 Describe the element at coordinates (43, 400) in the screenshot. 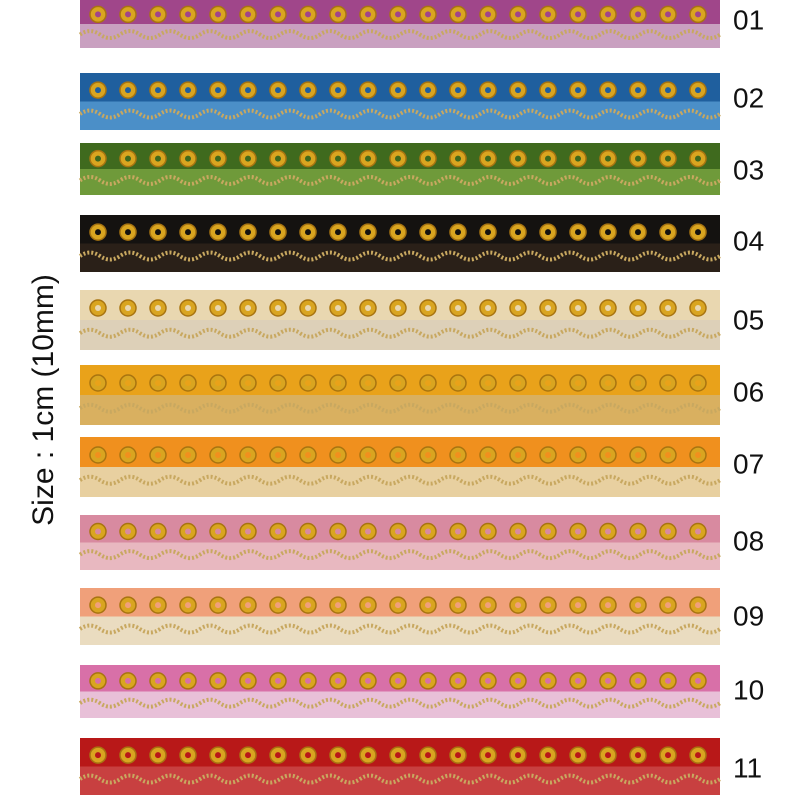

I see `size-label: Size : 1cm (10mm)` at that location.